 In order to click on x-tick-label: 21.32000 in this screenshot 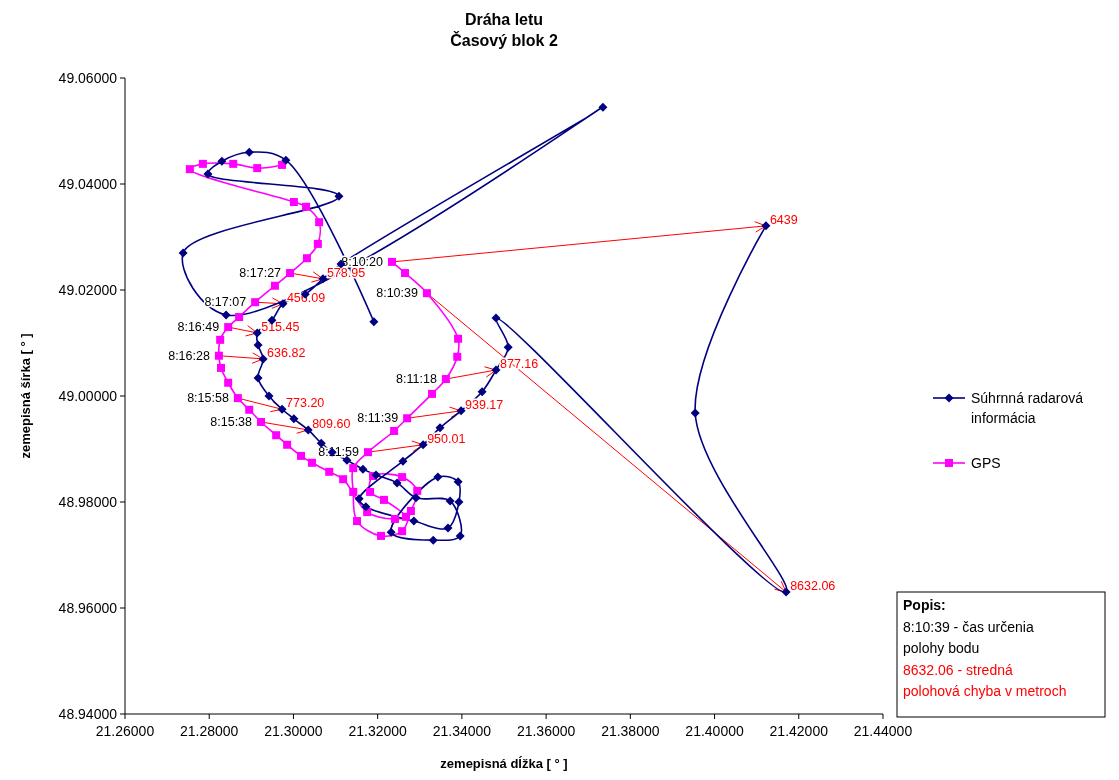, I will do `click(378, 731)`.